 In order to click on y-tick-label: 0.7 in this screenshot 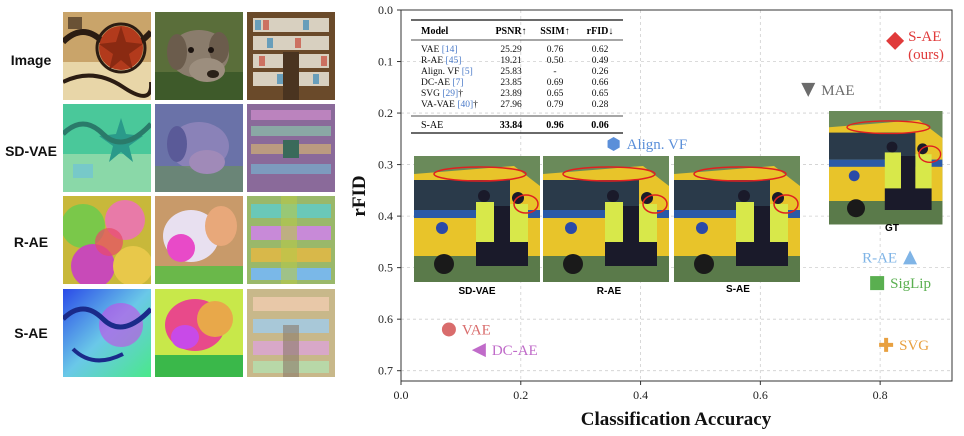, I will do `click(385, 371)`.